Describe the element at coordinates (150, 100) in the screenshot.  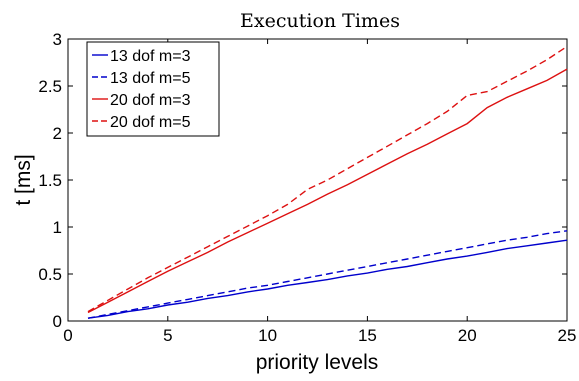
I see `legend-label-3: 20 dof m=3` at that location.